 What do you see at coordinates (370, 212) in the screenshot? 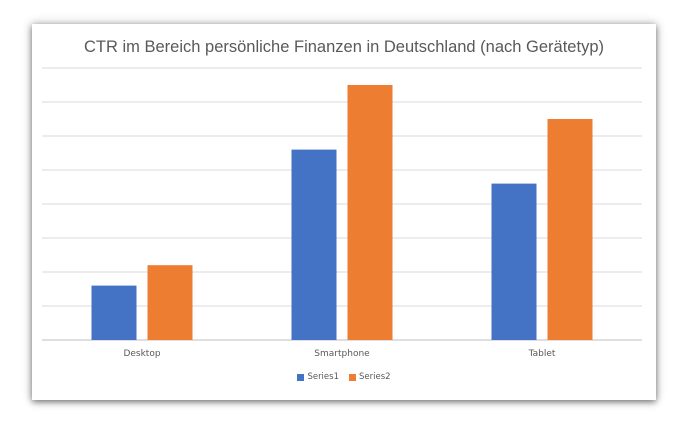
I see `bar-smartphone-series2` at bounding box center [370, 212].